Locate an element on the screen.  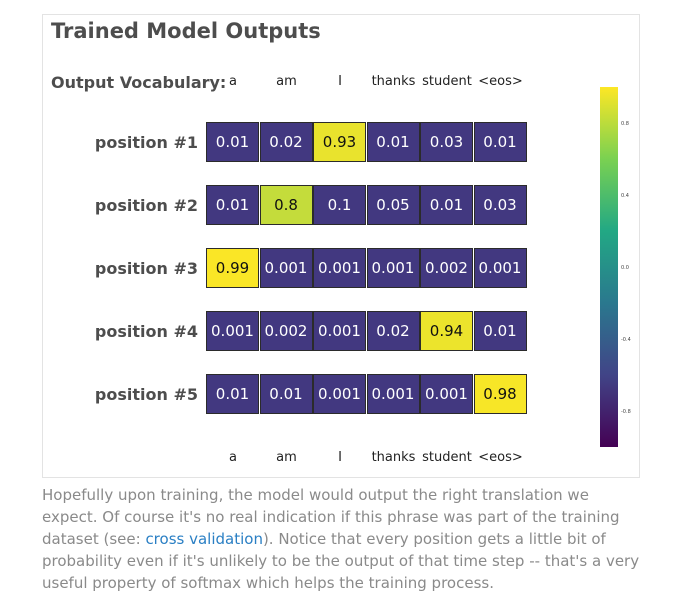
colorbar-tick-label: 0.4 is located at coordinates (625, 196).